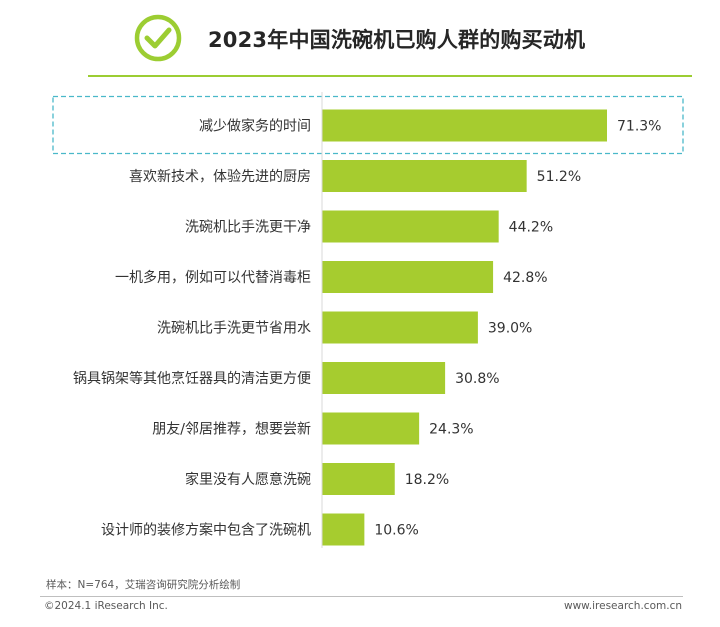  I want to click on value-label: 51.2%, so click(559, 177).